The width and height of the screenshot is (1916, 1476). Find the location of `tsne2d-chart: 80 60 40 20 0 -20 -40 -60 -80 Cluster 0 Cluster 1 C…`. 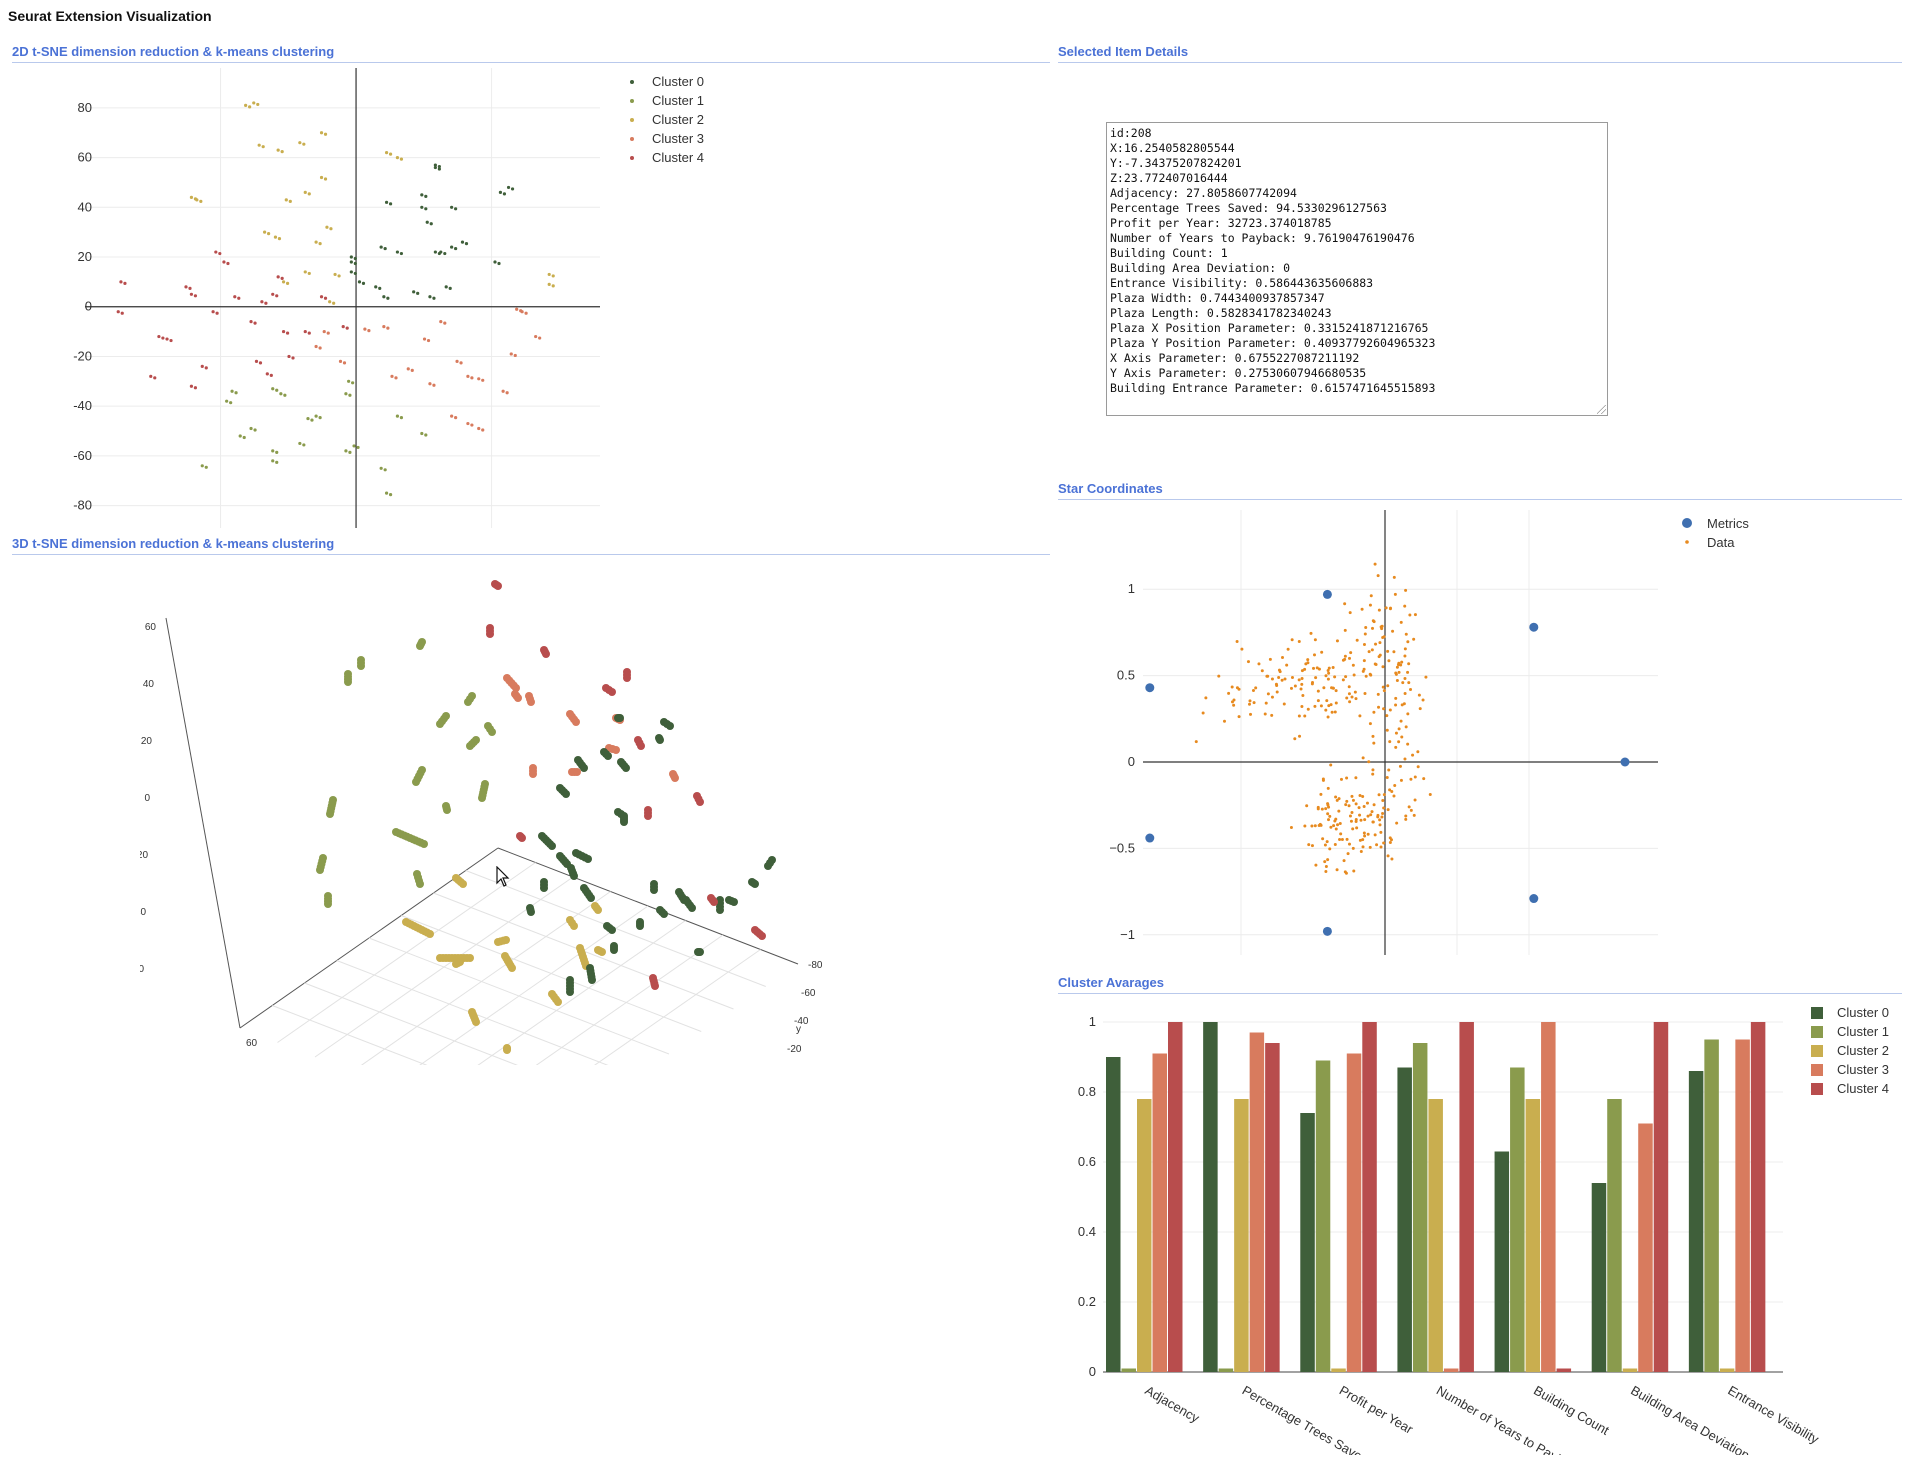

tsne2d-chart: 80 60 40 20 0 -20 -40 -60 -80 Cluster 0 Cluster 1 C… is located at coordinates (410, 298).